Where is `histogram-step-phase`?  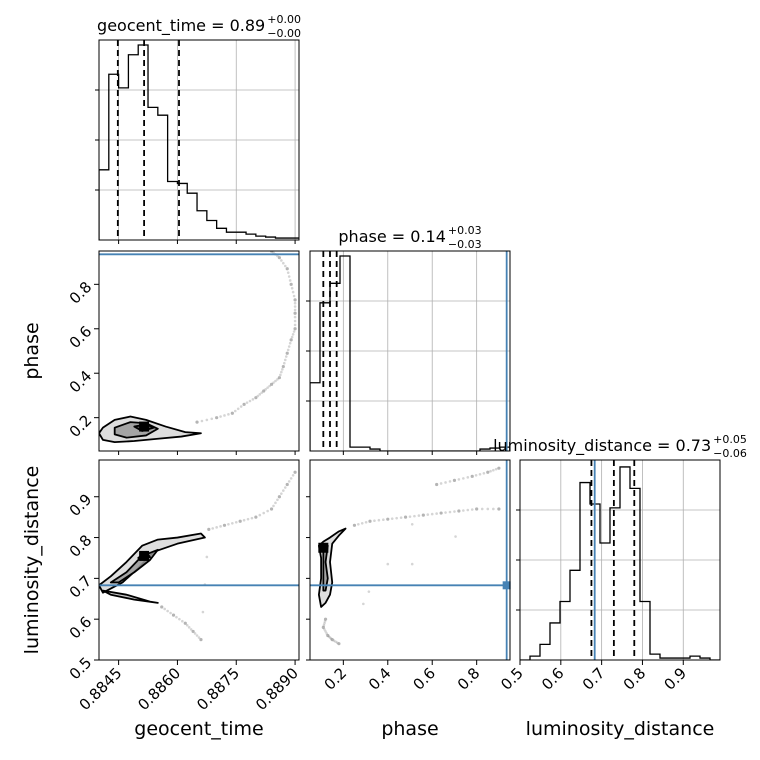
histogram-step-phase is located at coordinates (410, 353).